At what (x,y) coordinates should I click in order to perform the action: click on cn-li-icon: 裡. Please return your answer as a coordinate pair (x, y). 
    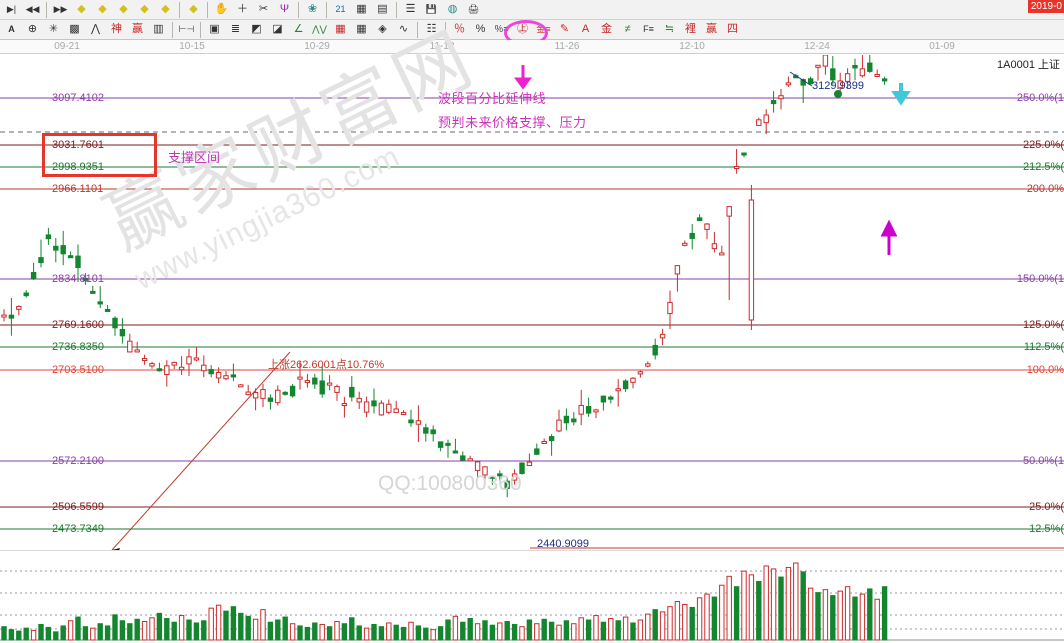
    Looking at the image, I should click on (690, 29).